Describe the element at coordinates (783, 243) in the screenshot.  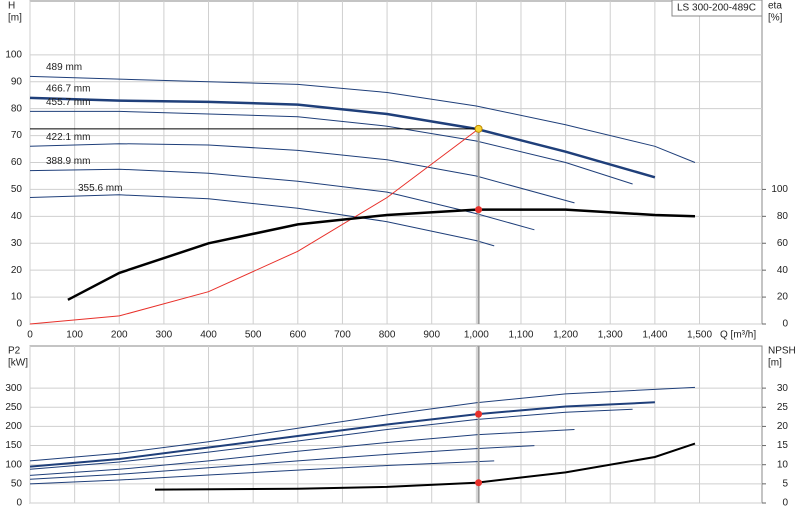
I see `y2-tick-label: 60` at that location.